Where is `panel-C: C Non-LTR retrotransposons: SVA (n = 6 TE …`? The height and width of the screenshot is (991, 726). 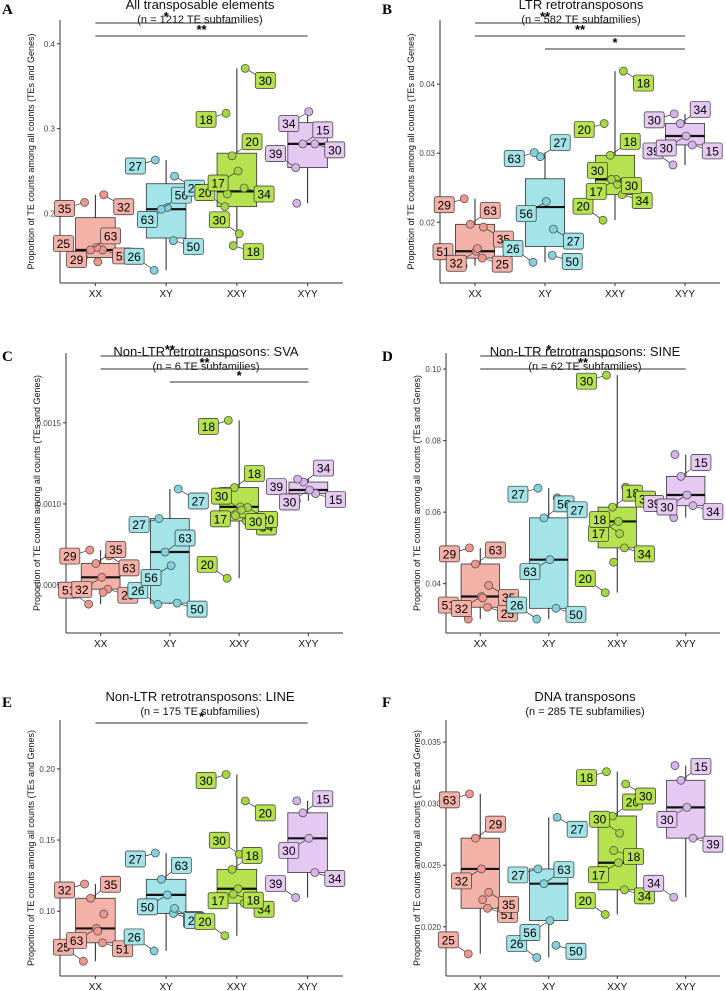
panel-C: C Non-LTR retrotransposons: SVA (n = 6 TE … is located at coordinates (174, 496).